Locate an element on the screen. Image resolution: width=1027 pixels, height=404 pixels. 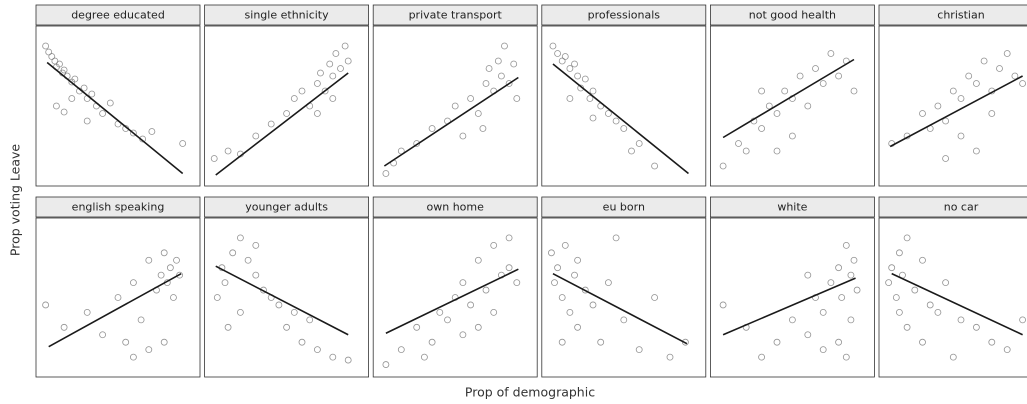
panel-title: professionals is located at coordinates (624, 15).